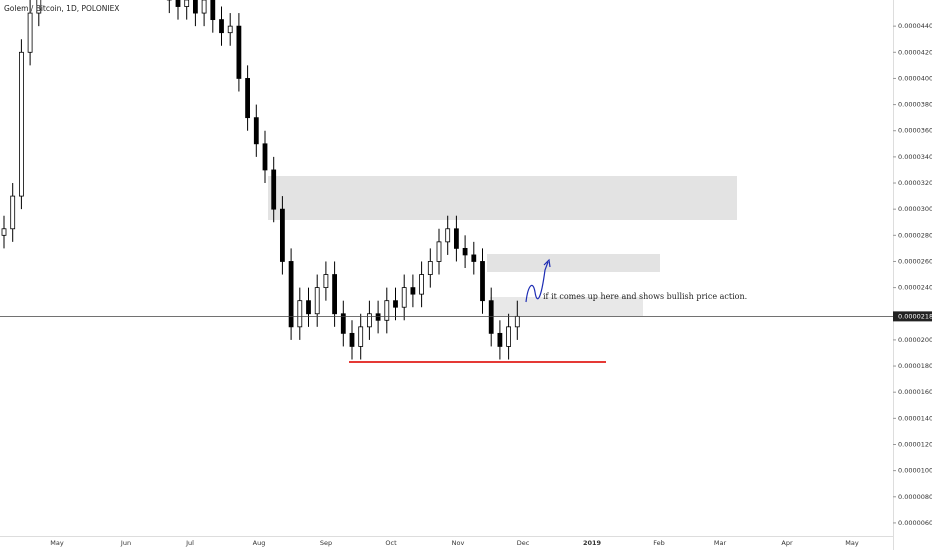  I want to click on last-price-label: 0.00002180, so click(915, 316).